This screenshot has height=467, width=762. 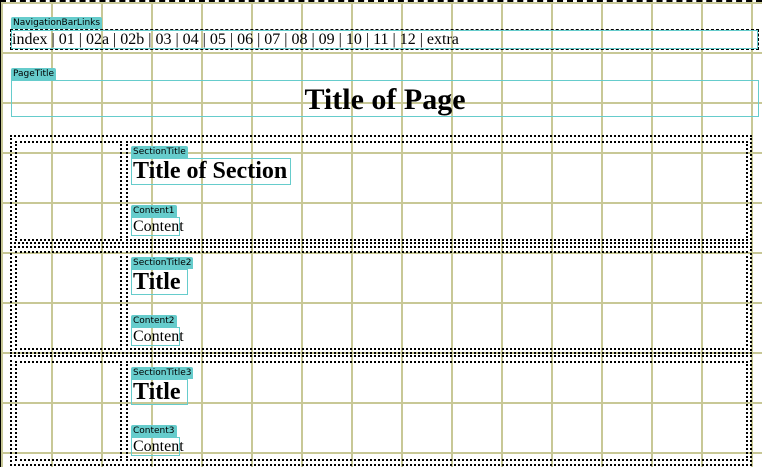 I want to click on section-1-title: Title of Section, so click(x=211, y=171).